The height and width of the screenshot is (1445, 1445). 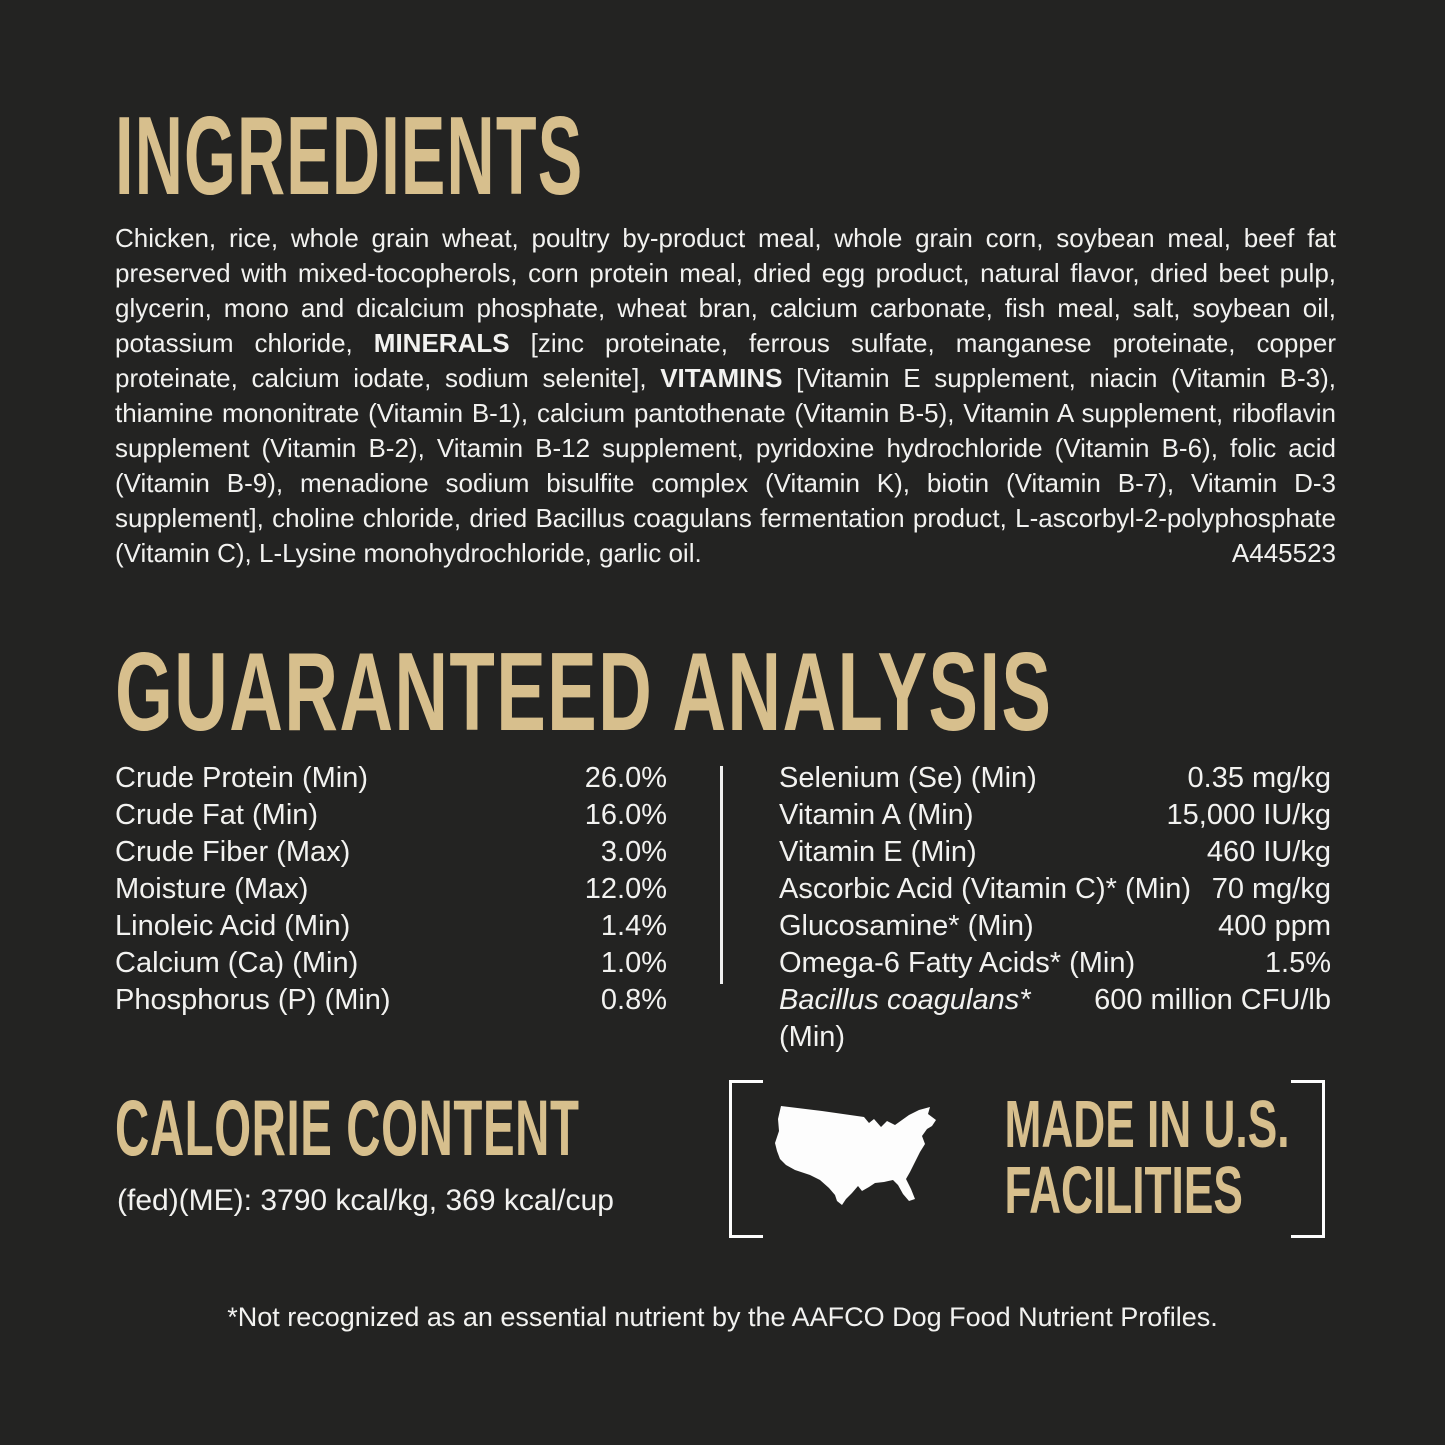 I want to click on nutrient-value: 26.0%, so click(x=625, y=778).